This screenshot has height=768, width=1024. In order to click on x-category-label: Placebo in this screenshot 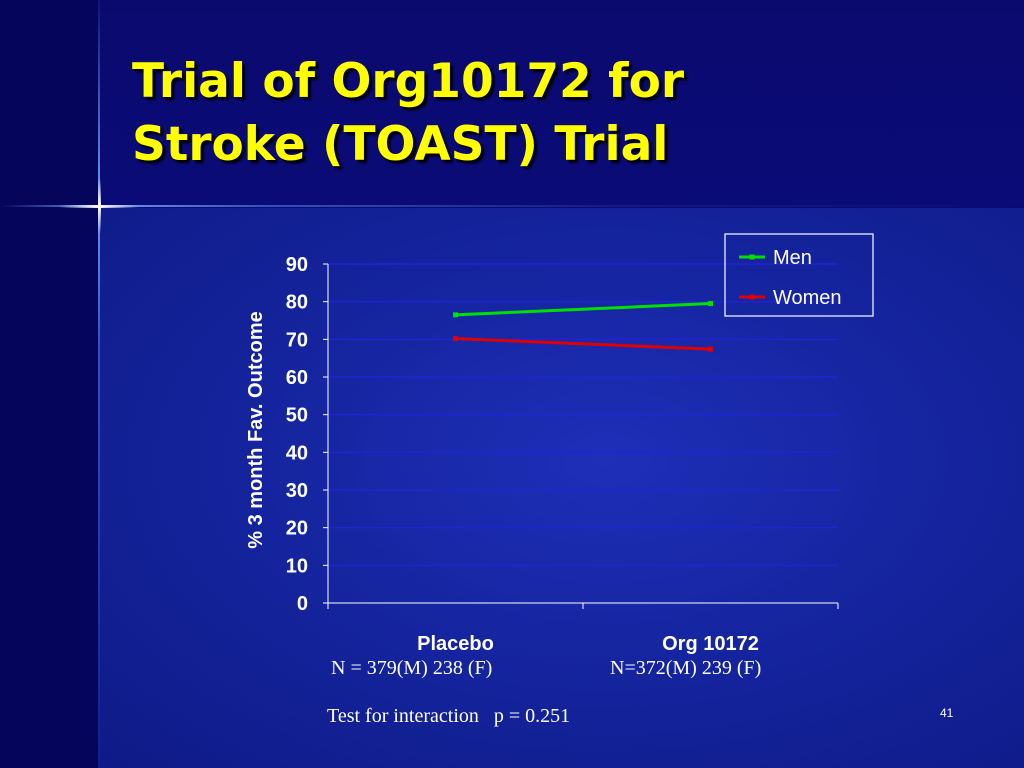, I will do `click(455, 644)`.